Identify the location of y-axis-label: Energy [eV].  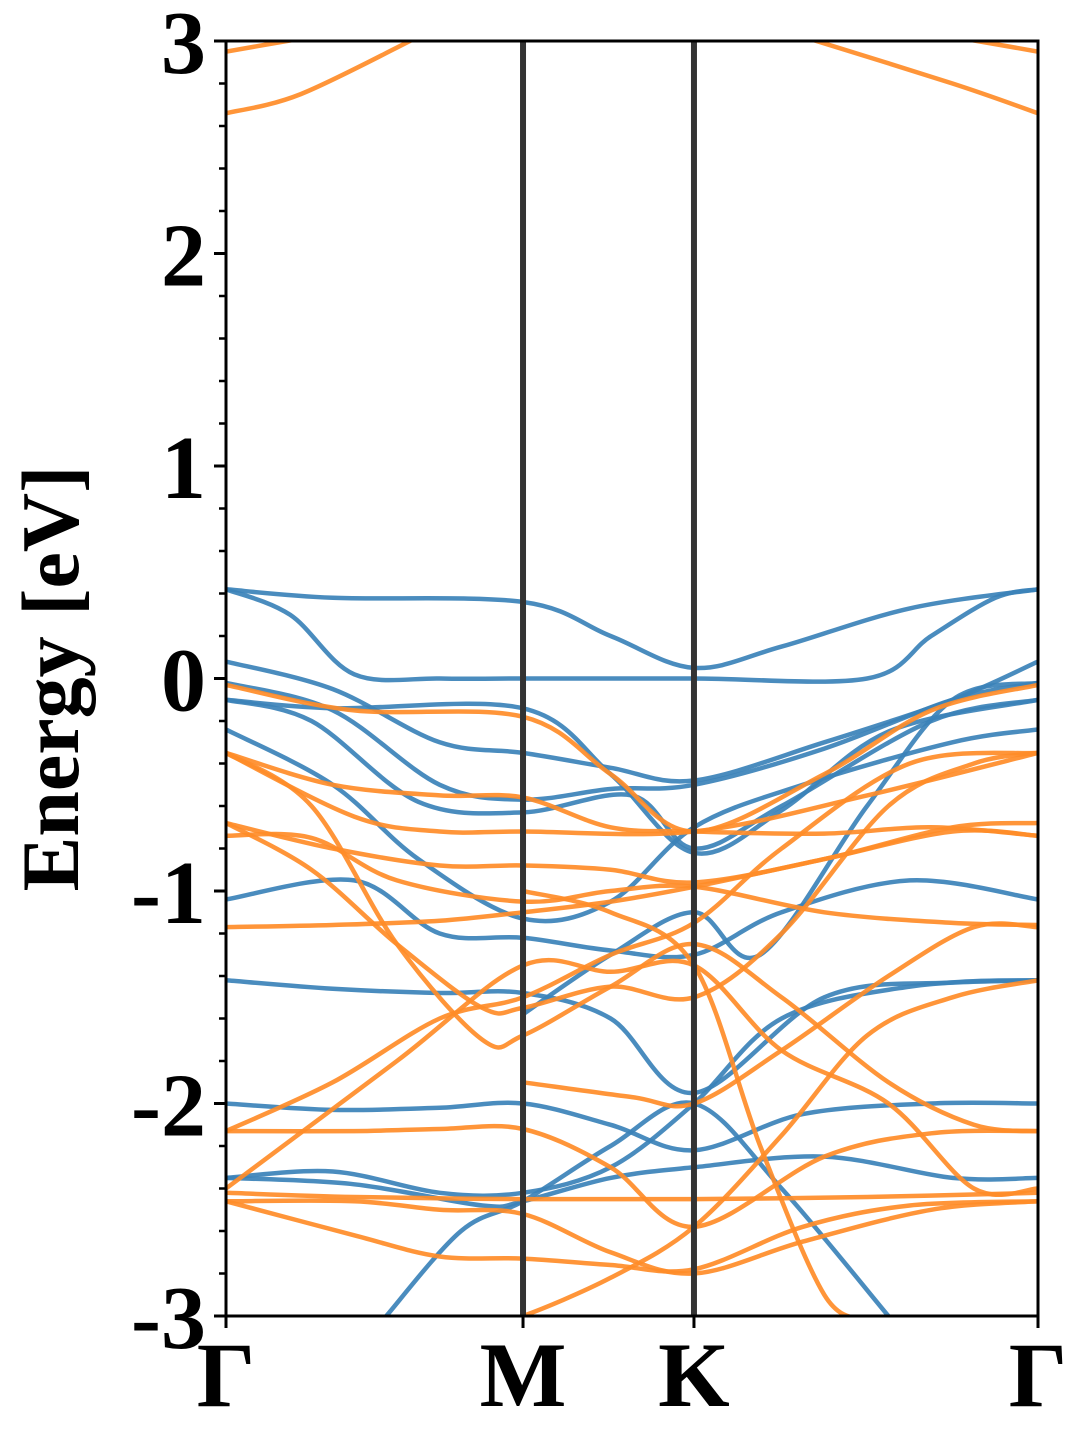
(50, 679).